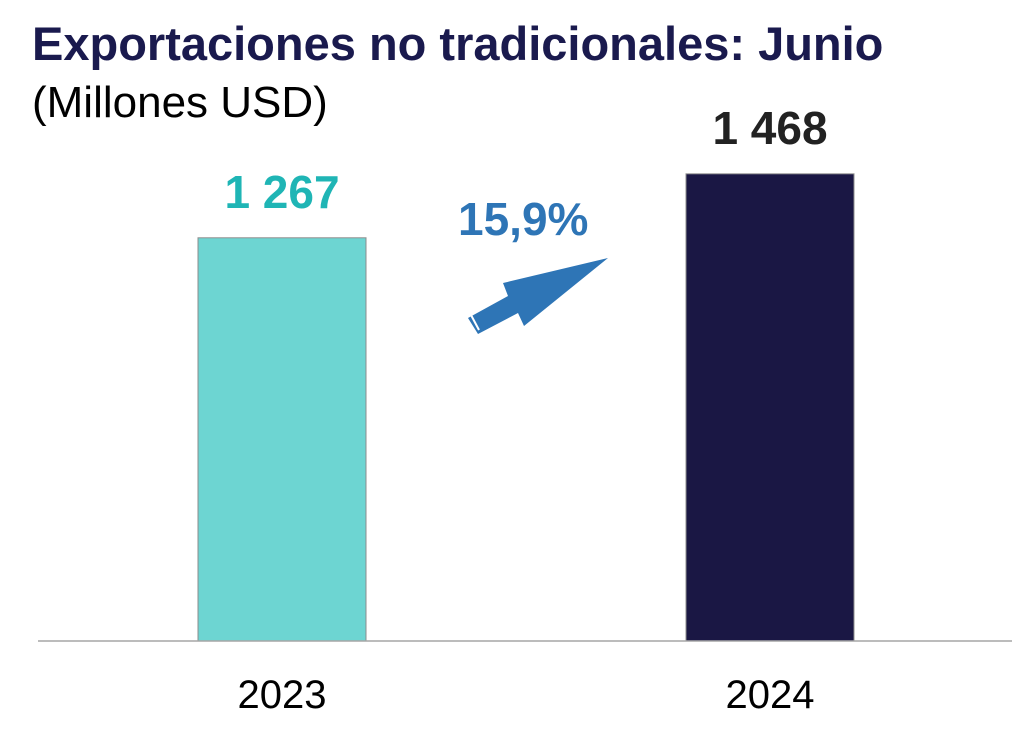 This screenshot has width=1024, height=730. I want to click on data-label-2023: 1 267, so click(281, 192).